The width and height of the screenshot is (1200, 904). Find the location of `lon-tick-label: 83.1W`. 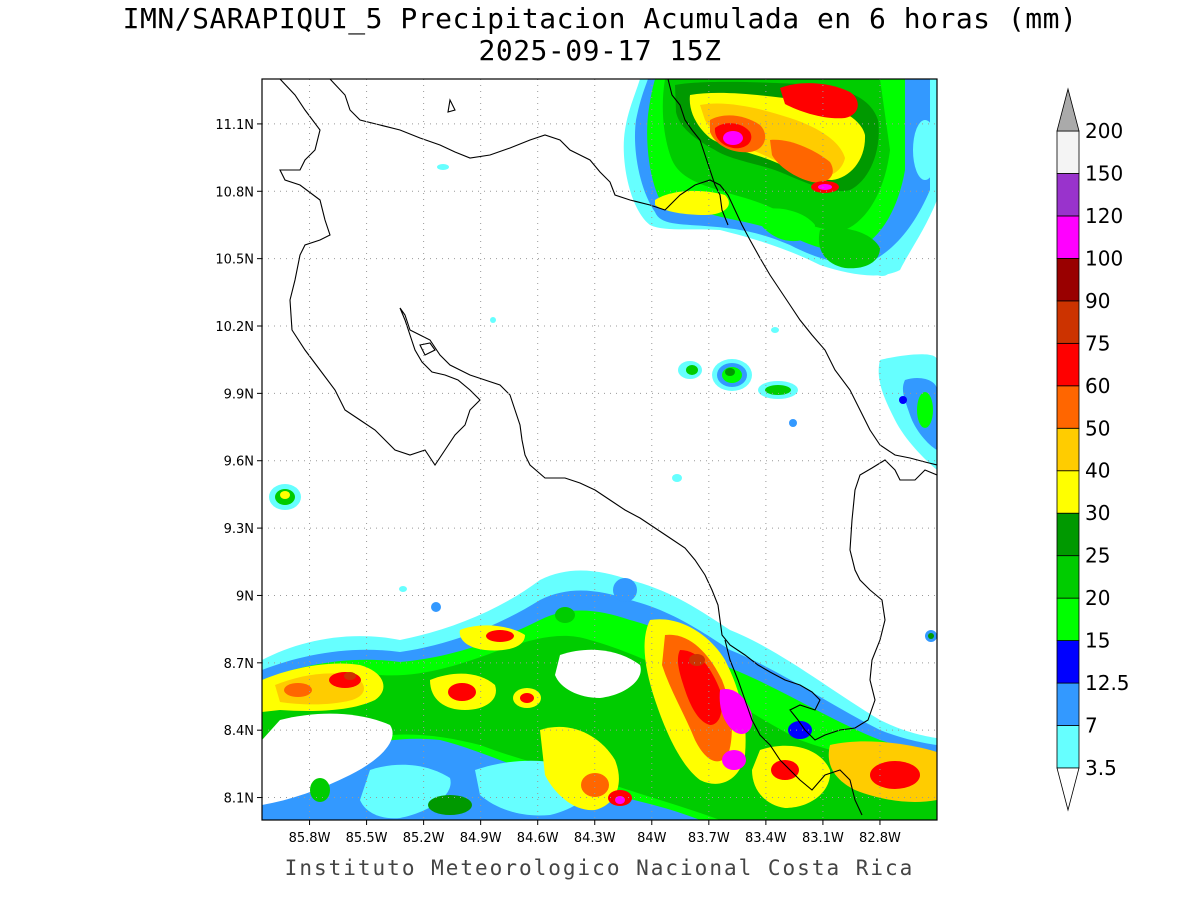

lon-tick-label: 83.1W is located at coordinates (823, 838).